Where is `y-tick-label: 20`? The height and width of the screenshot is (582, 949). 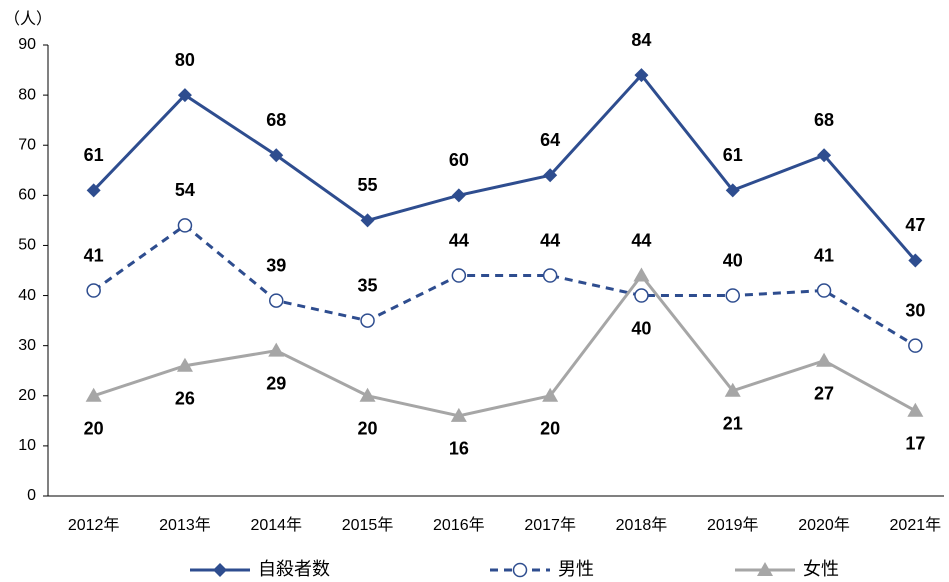
y-tick-label: 20 is located at coordinates (27, 395).